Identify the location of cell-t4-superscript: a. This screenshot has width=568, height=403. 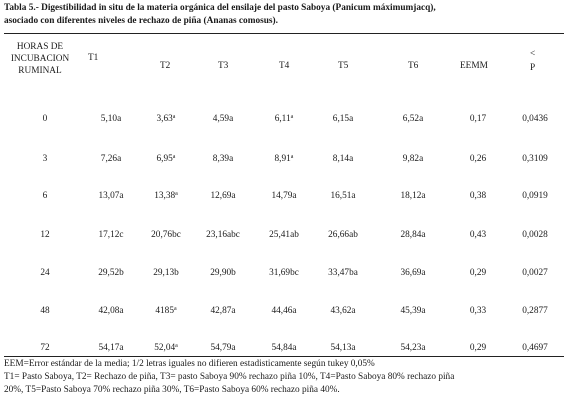
(292, 157).